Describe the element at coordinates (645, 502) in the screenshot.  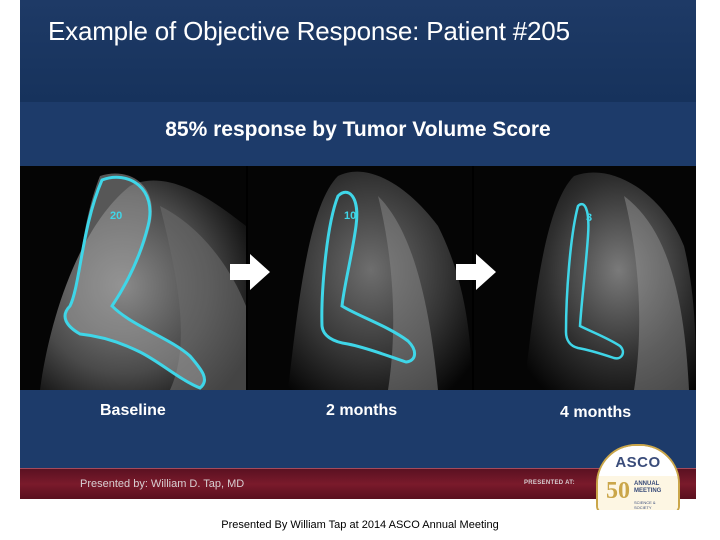
I see `asco-science-line: SCIENCE &` at that location.